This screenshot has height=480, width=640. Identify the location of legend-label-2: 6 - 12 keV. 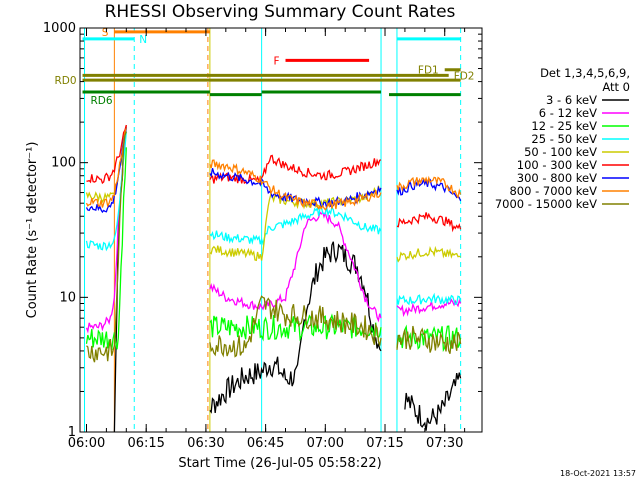
(568, 113).